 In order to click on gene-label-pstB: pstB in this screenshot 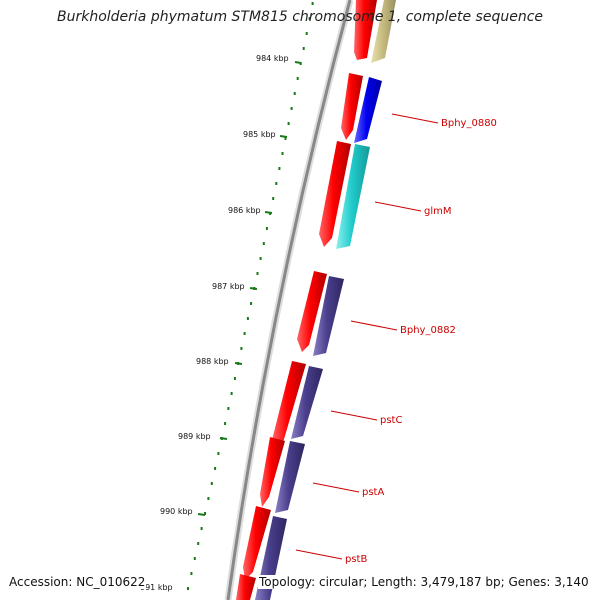, I will do `click(356, 559)`.